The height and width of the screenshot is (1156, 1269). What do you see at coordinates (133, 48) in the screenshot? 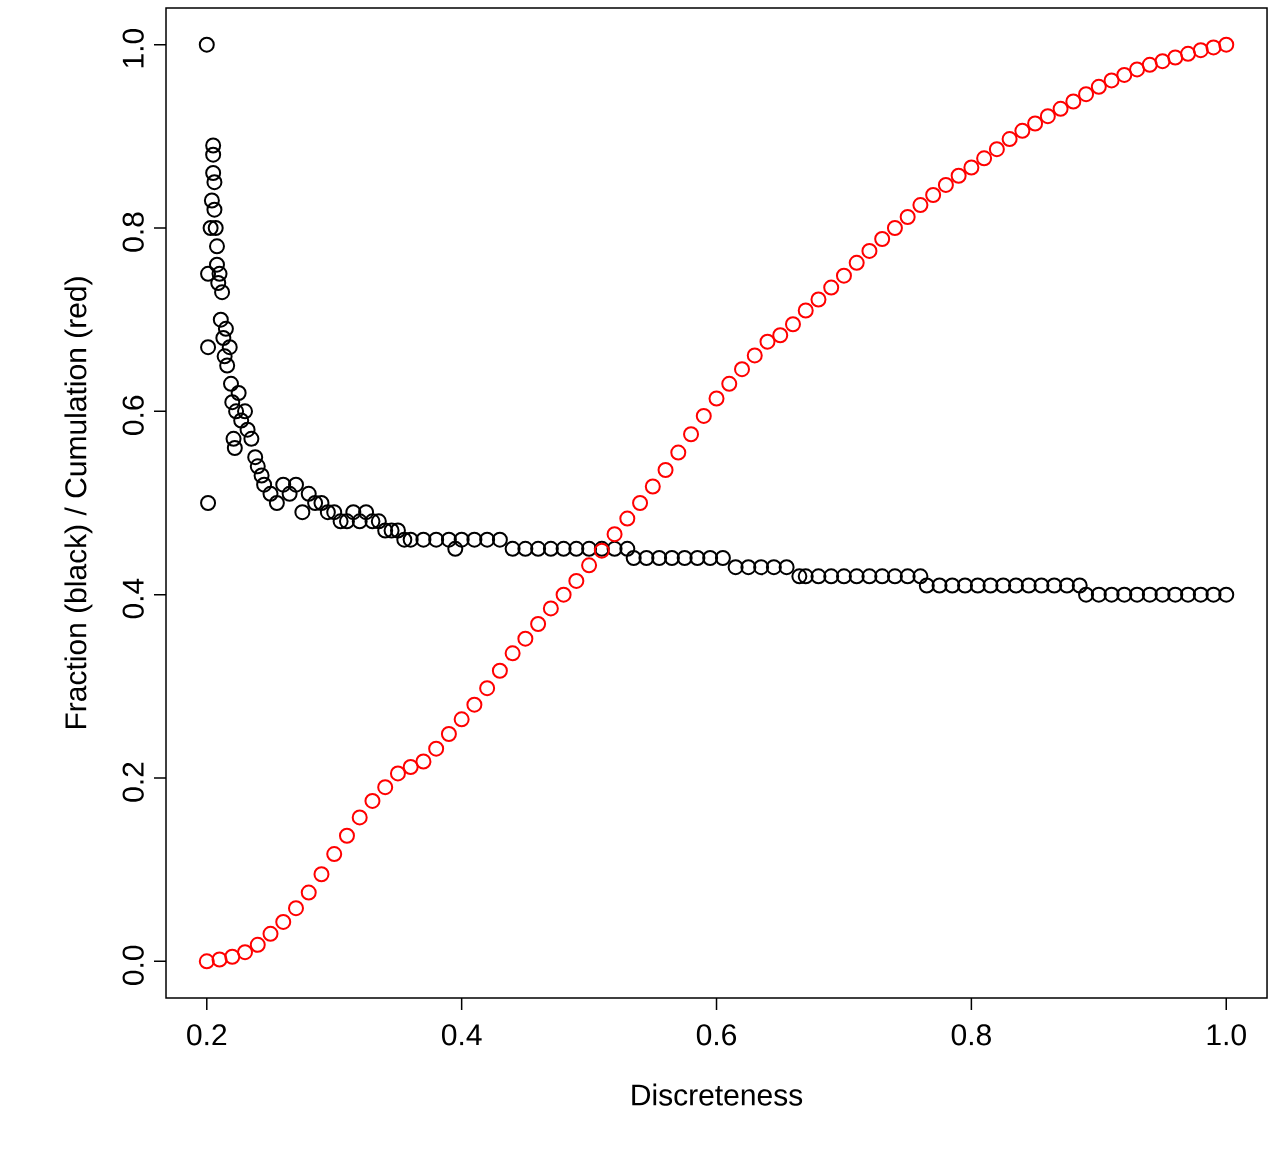
I see `y-tick-label: 1.0` at bounding box center [133, 48].